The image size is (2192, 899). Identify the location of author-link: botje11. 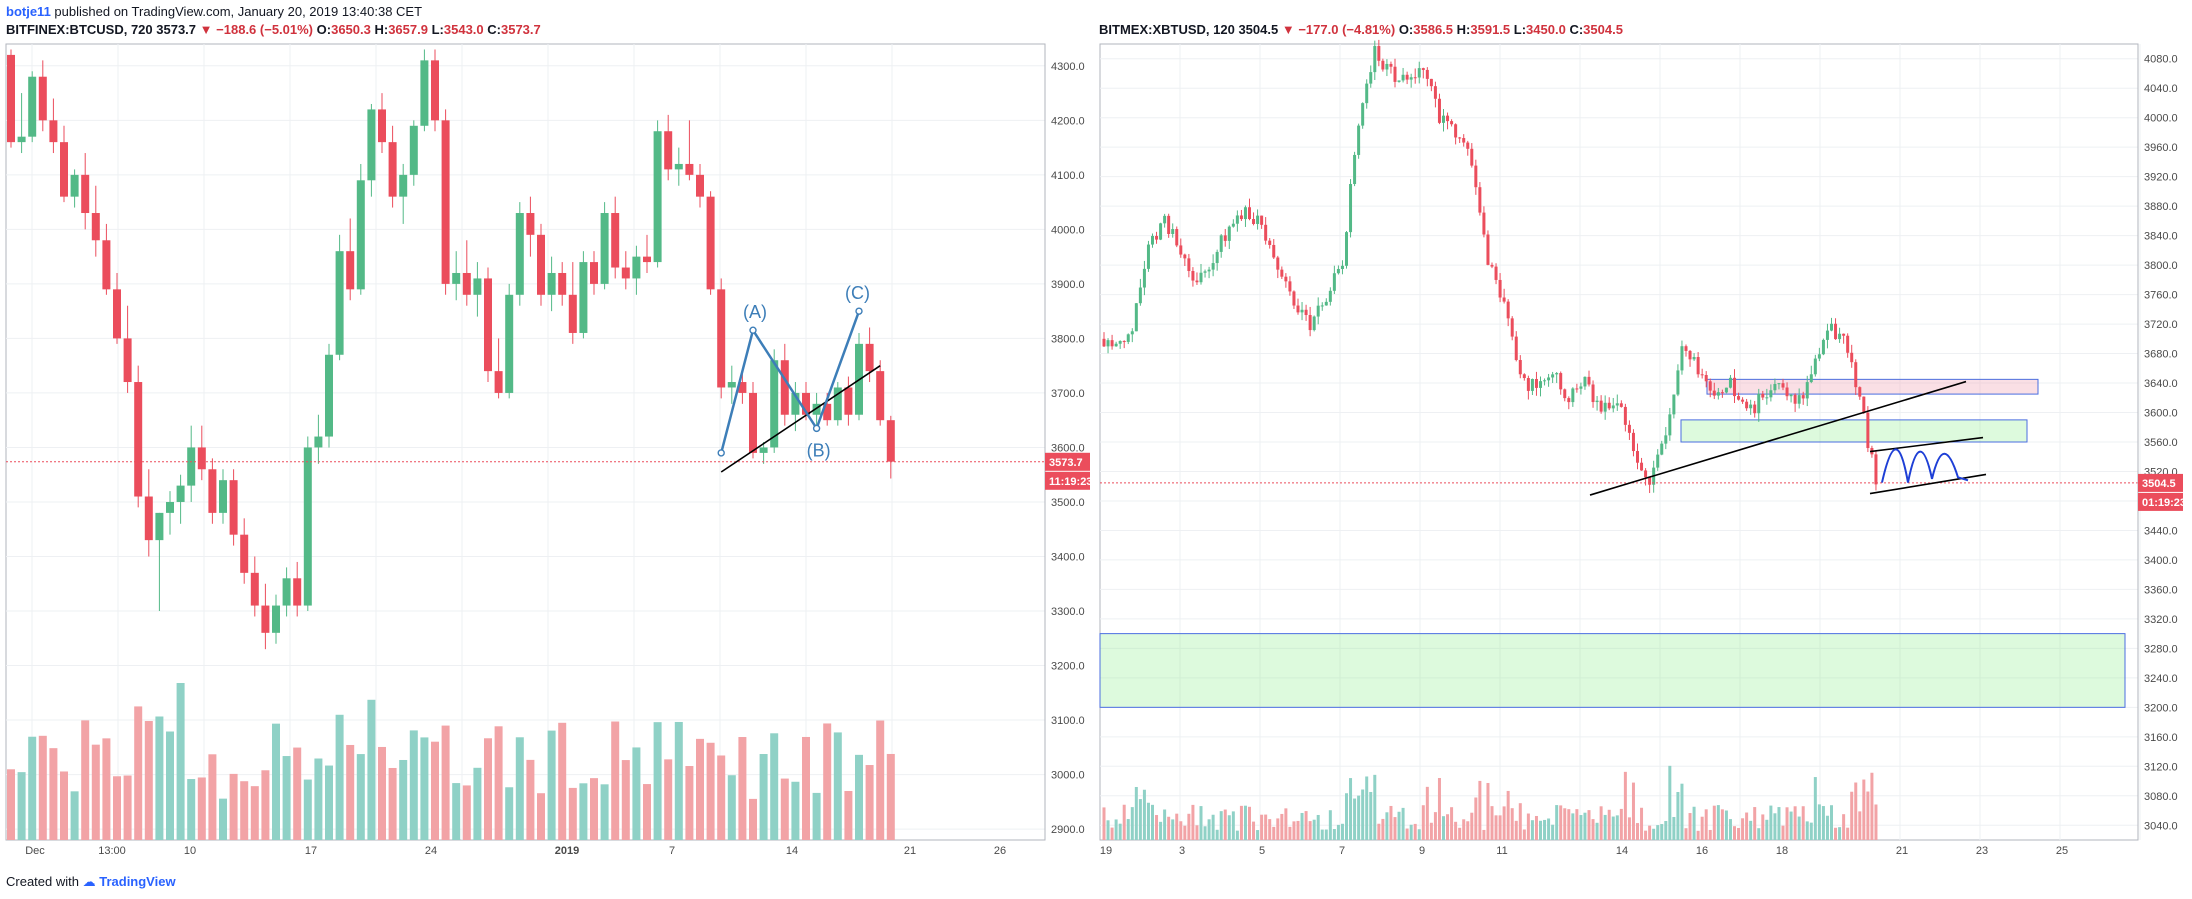
(28, 11).